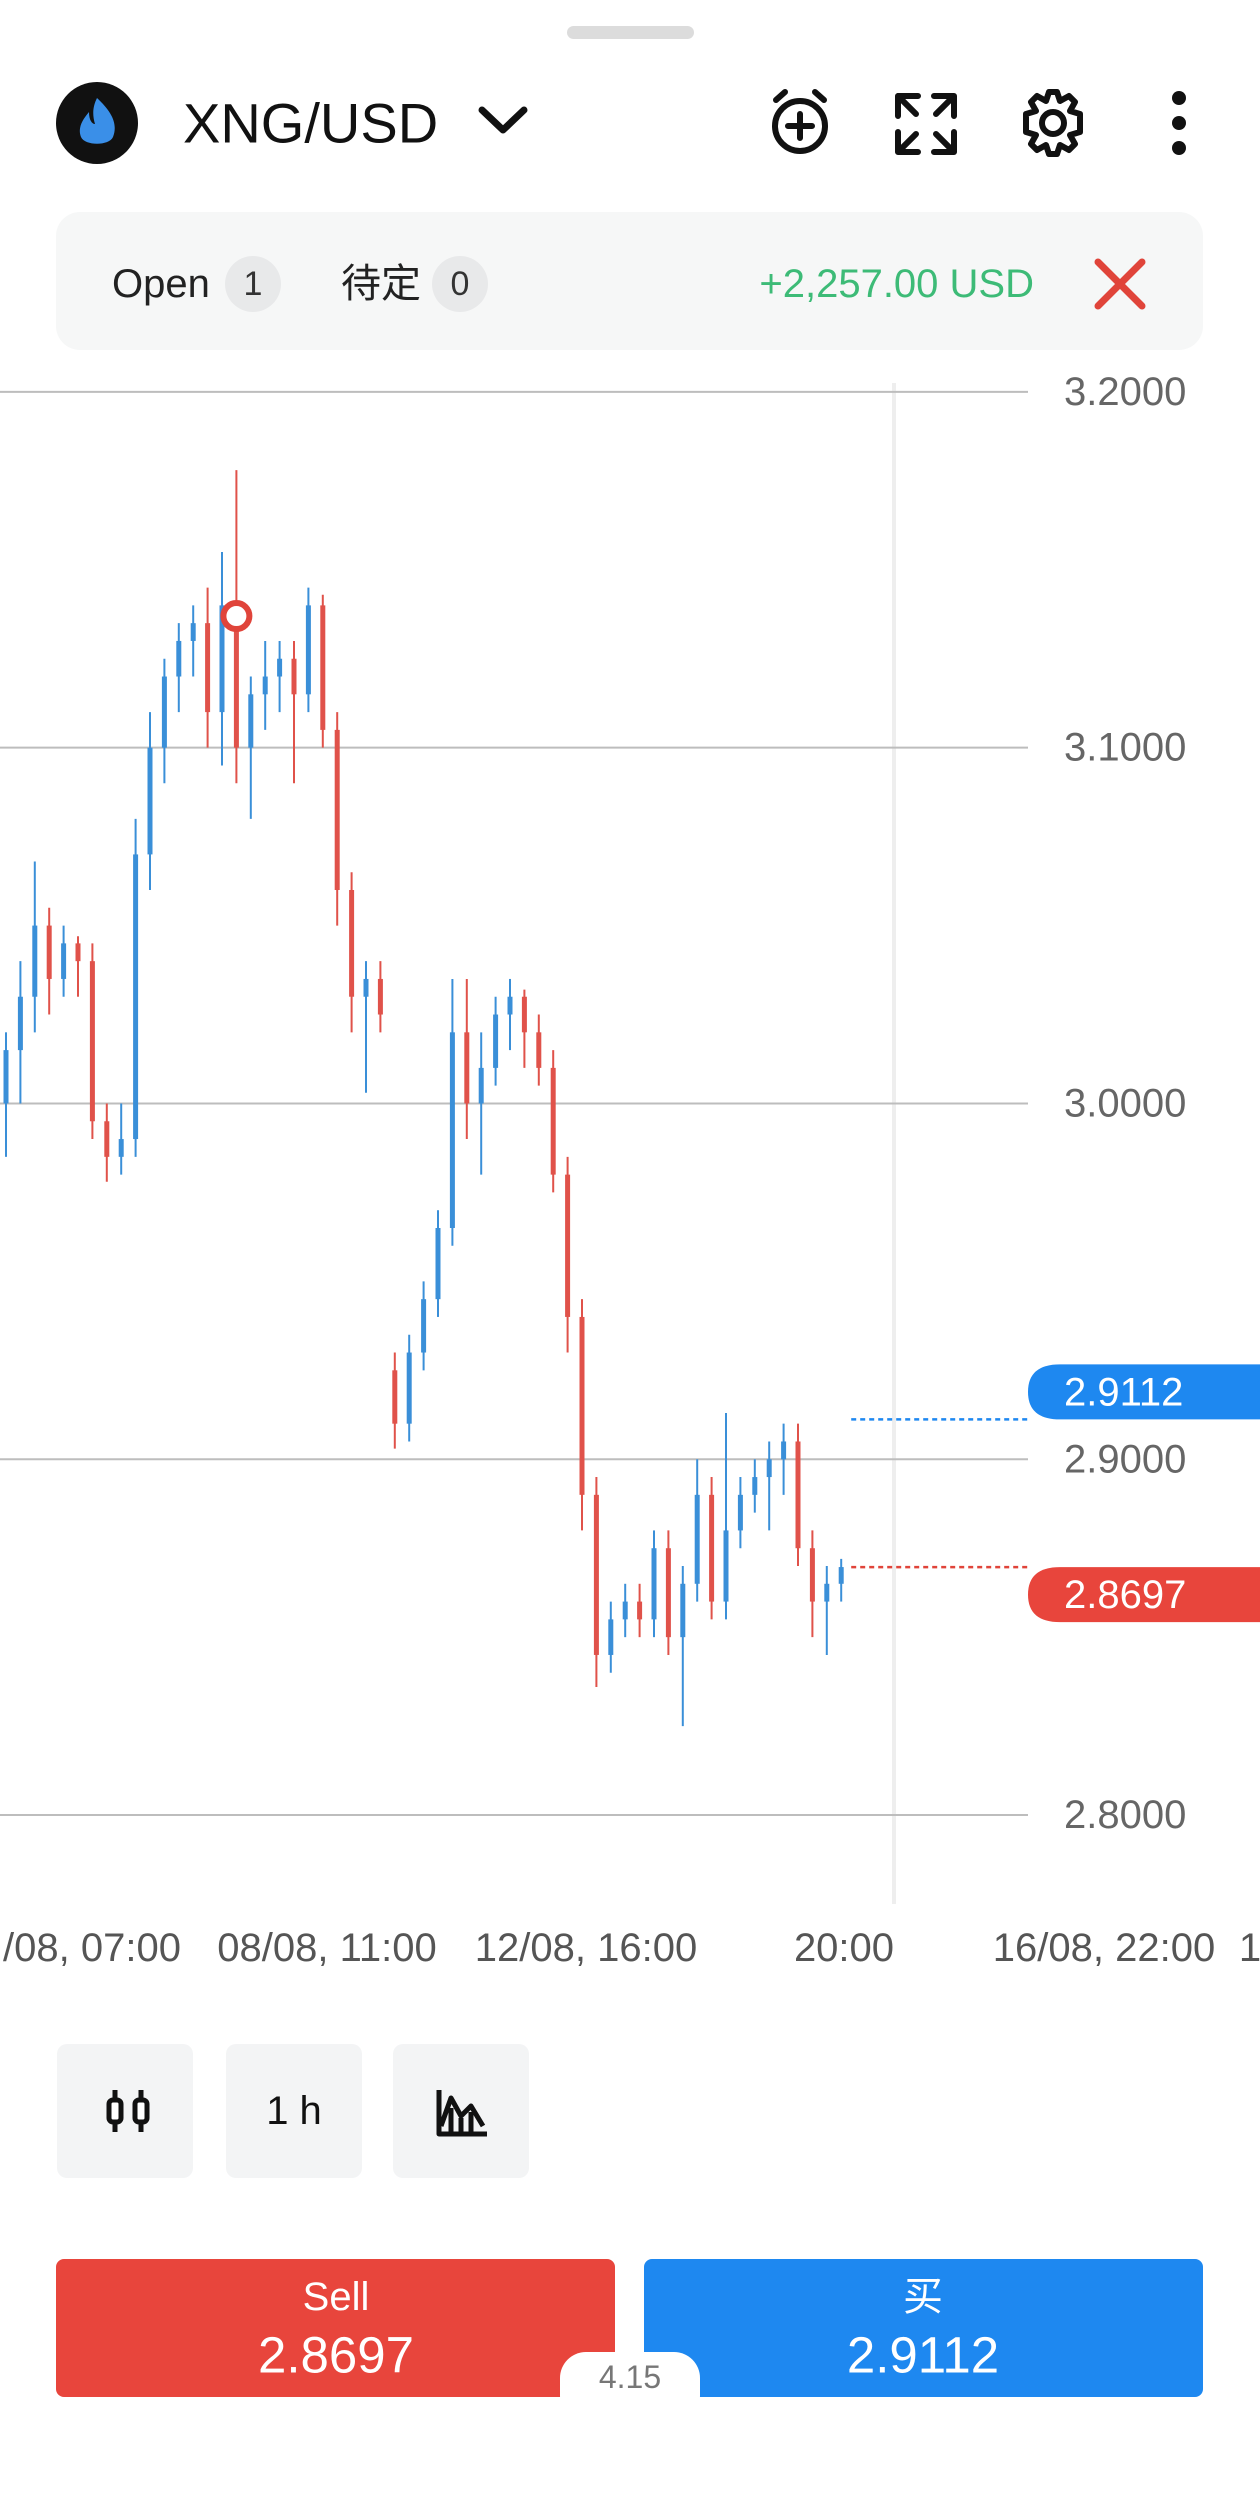  What do you see at coordinates (97, 121) in the screenshot?
I see `flame-icon` at bounding box center [97, 121].